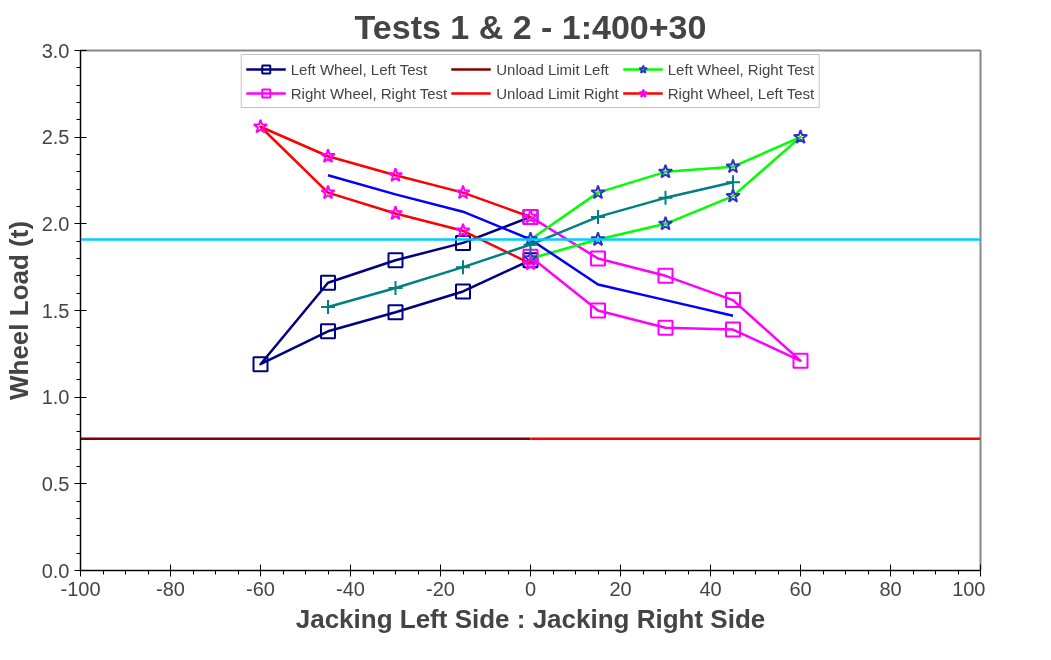 The image size is (1051, 660). Describe the element at coordinates (530, 618) in the screenshot. I see `x-axis-title: Jacking Left Side : Jacking Right Side` at that location.